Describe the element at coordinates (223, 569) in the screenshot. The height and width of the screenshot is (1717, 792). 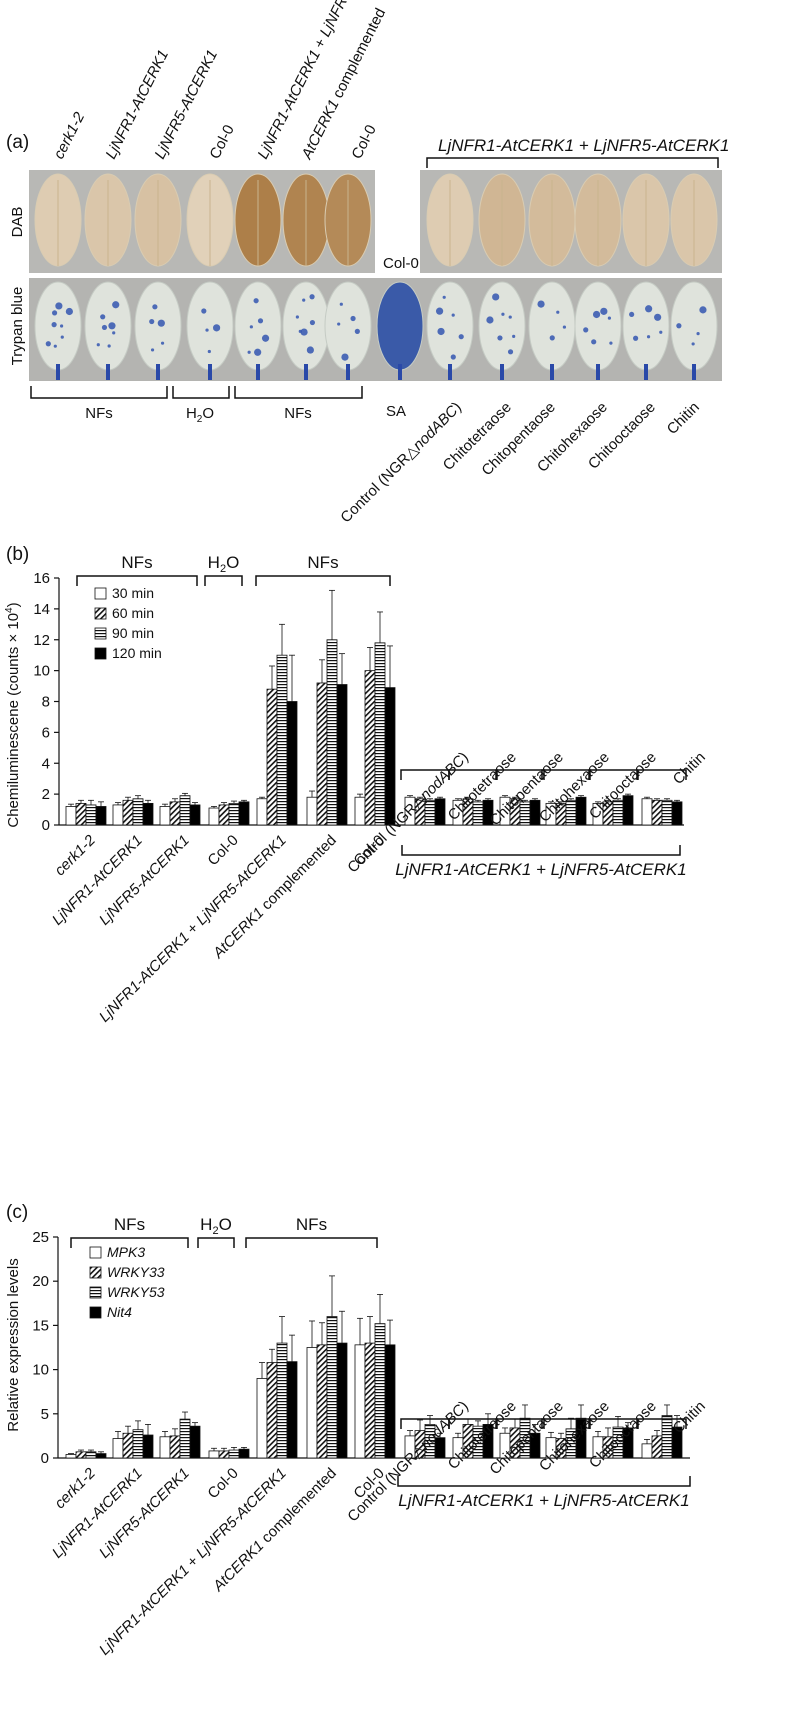
I see `label-fragment: 2` at that location.